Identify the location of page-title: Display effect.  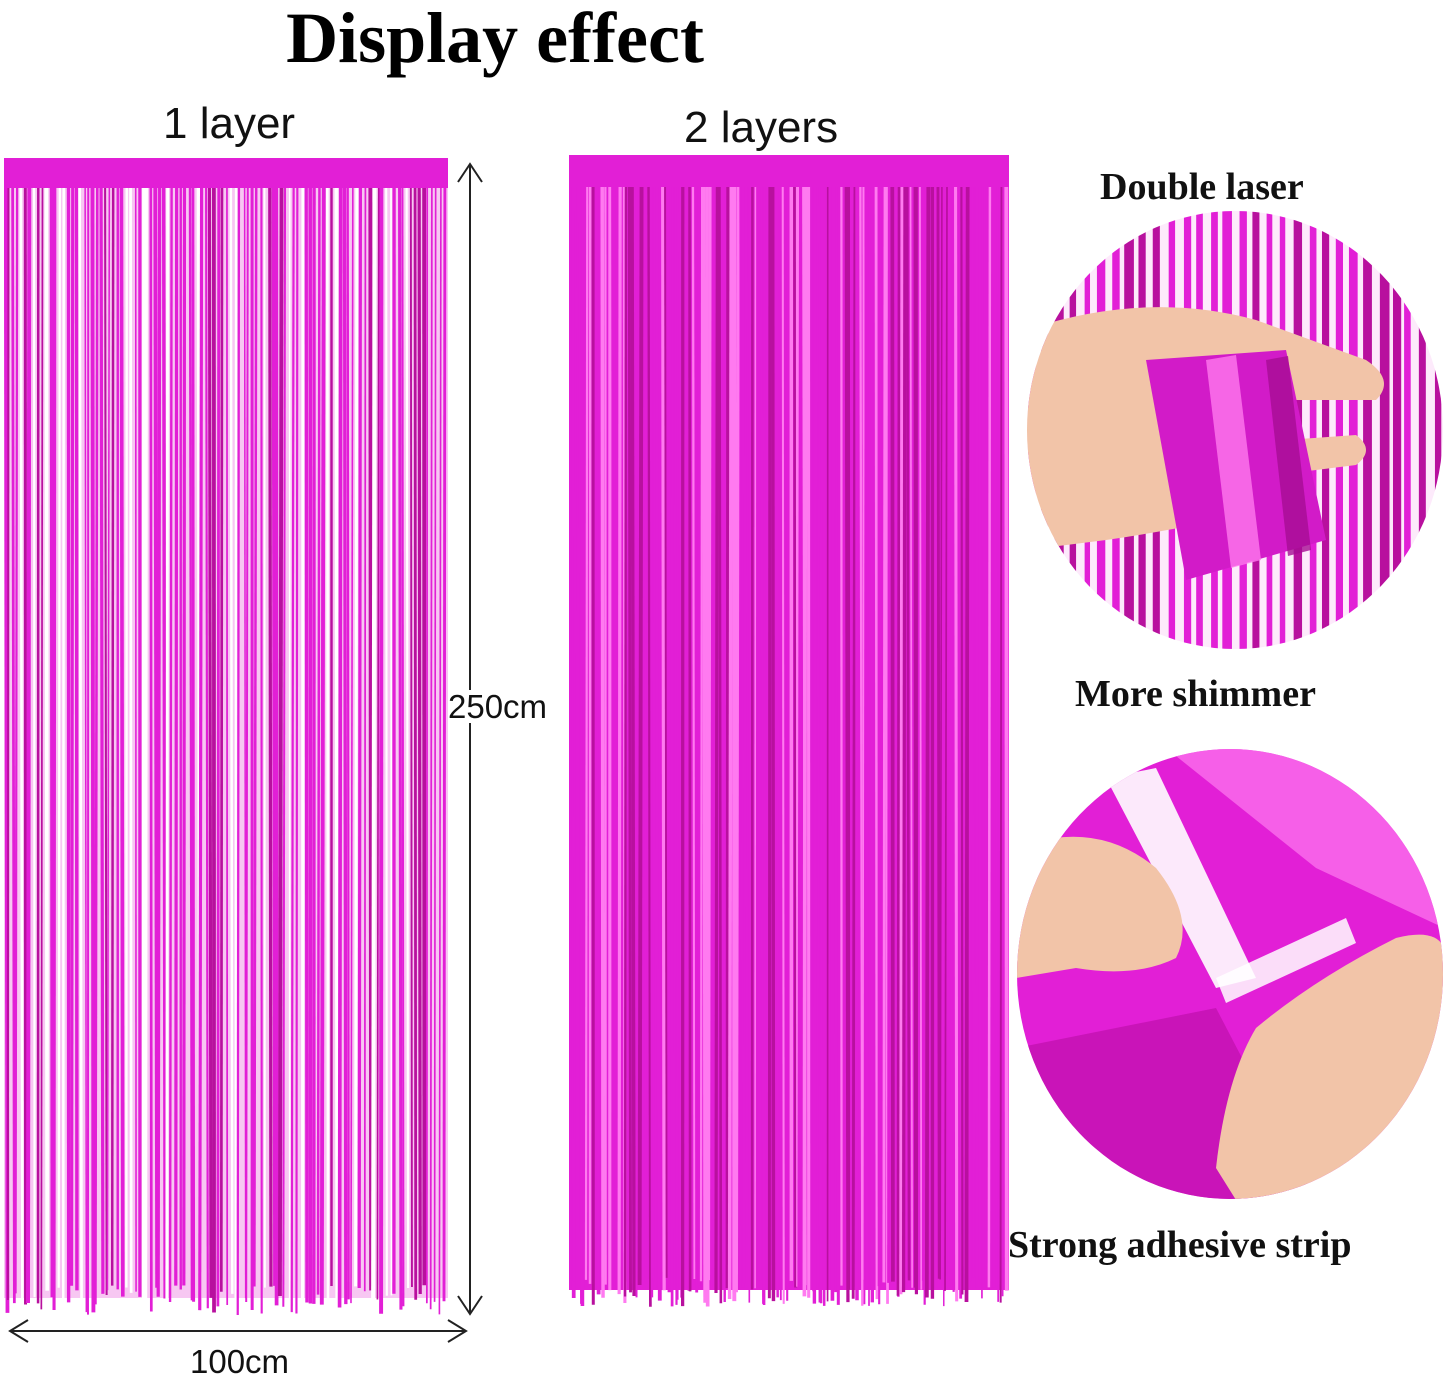
(495, 38).